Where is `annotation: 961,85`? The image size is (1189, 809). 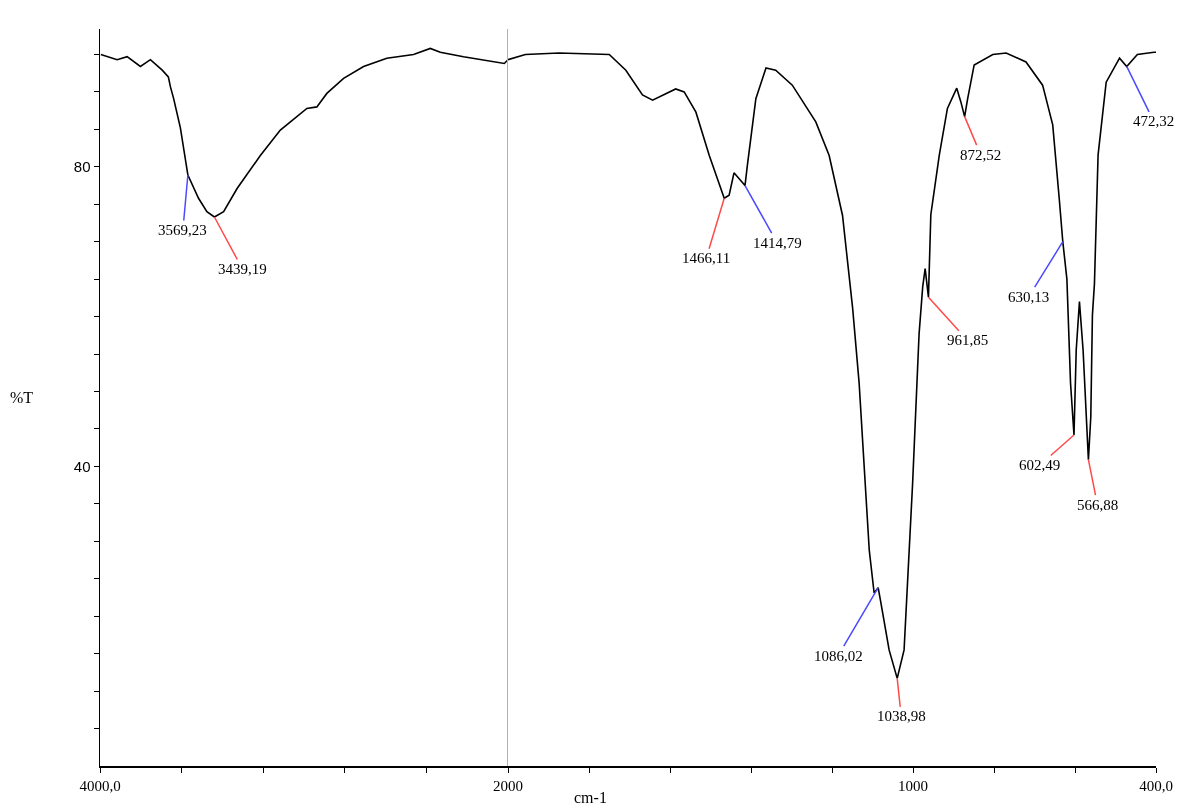 annotation: 961,85 is located at coordinates (968, 340).